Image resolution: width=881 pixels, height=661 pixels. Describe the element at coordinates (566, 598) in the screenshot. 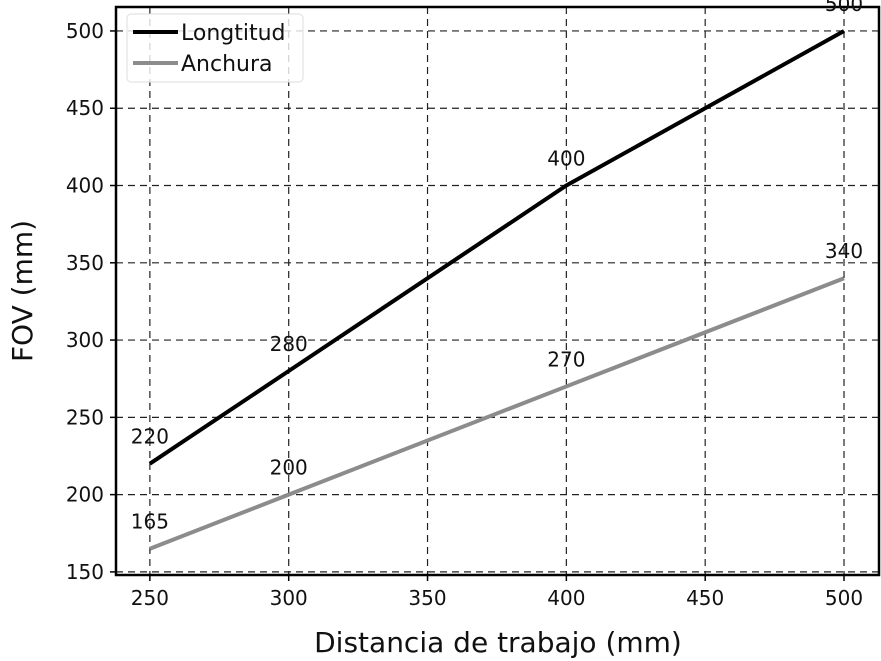

I see `x-tick-label: 400` at that location.